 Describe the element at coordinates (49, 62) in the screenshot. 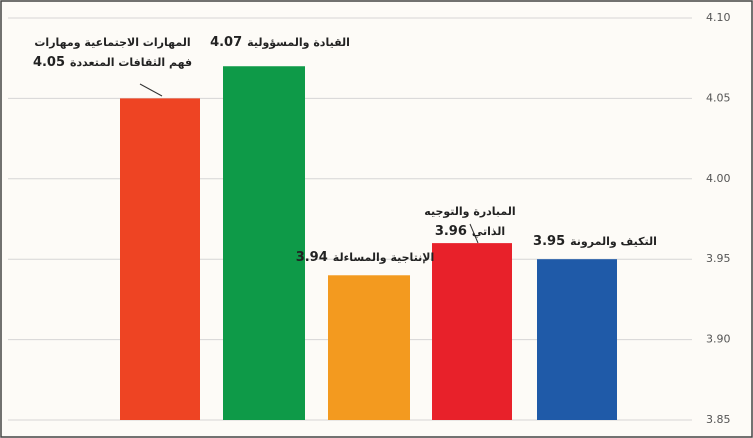

I see `value-label: 4.05` at that location.